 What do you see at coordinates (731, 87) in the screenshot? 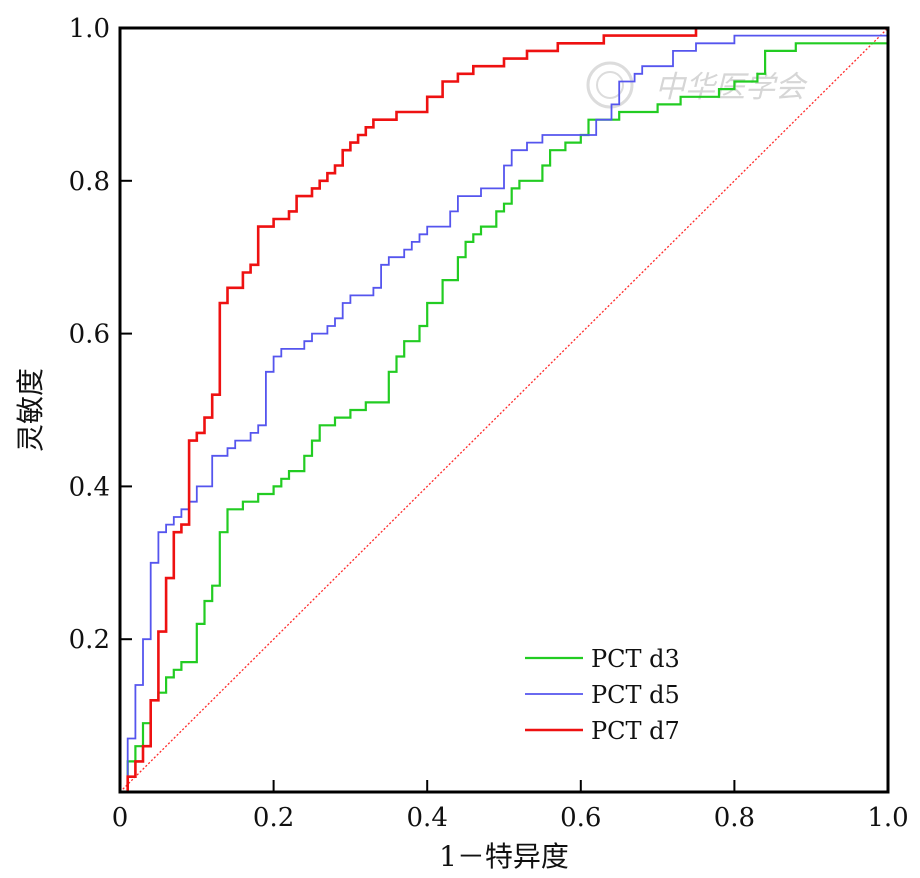
I see `watermark-text: 中华医学会` at bounding box center [731, 87].